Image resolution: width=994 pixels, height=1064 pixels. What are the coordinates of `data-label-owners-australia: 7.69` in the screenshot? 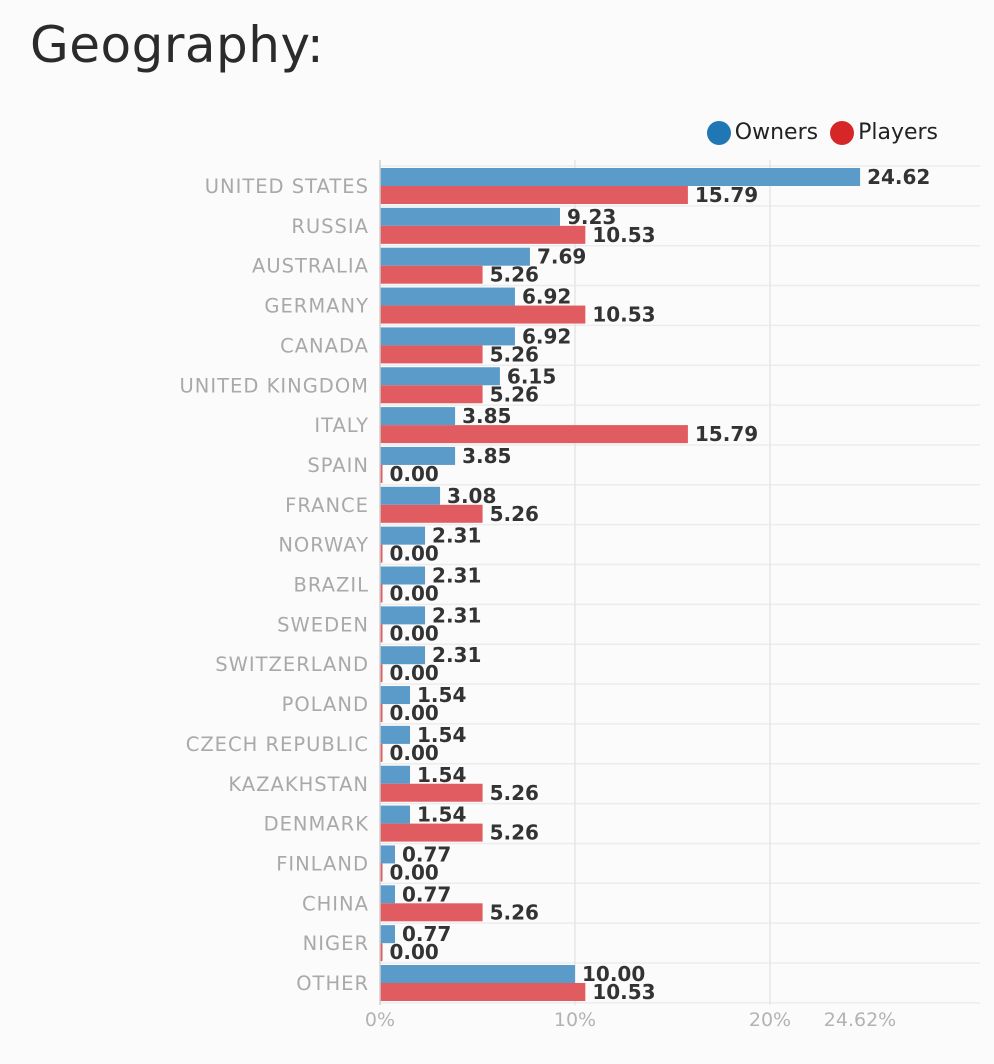 It's located at (561, 257).